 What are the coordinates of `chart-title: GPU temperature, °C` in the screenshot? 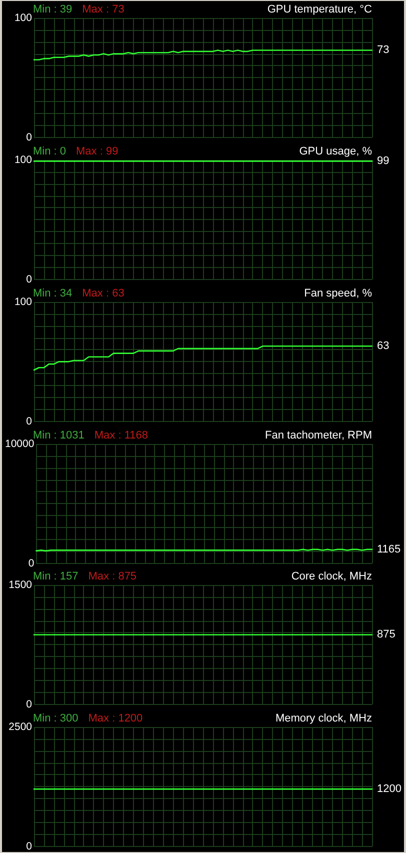 It's located at (319, 10).